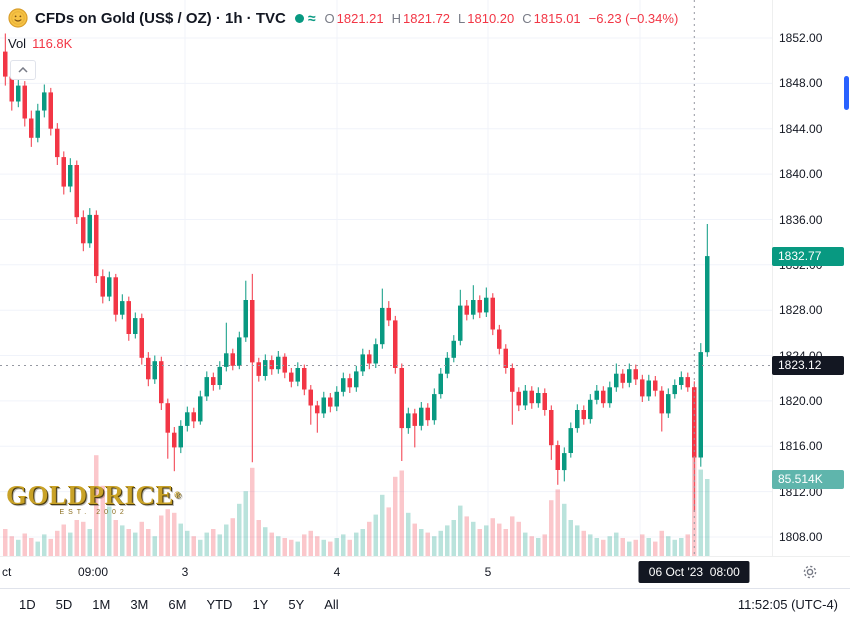  Describe the element at coordinates (801, 310) in the screenshot. I see `price-axis-label: 1828.00` at that location.